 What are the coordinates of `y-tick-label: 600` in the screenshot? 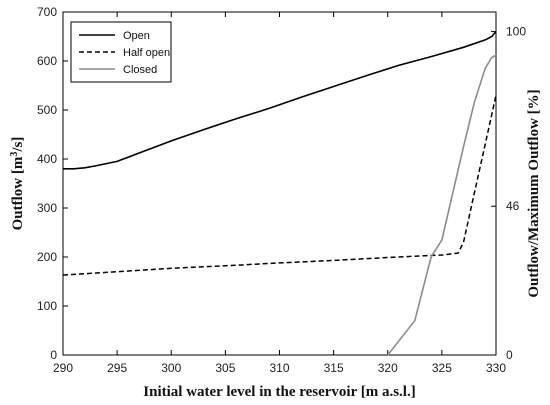 It's located at (47, 61).